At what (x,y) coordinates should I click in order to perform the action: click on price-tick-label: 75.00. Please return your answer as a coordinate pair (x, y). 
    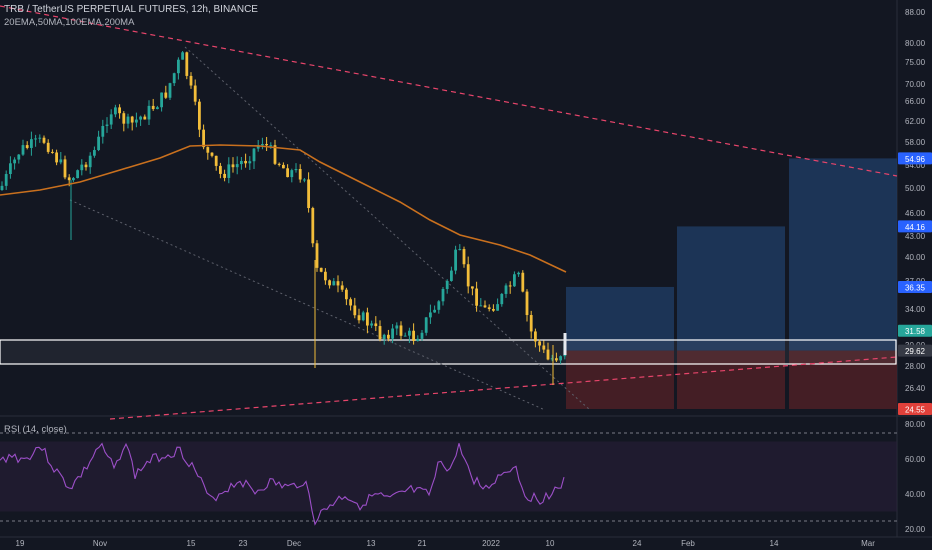
    Looking at the image, I should click on (915, 62).